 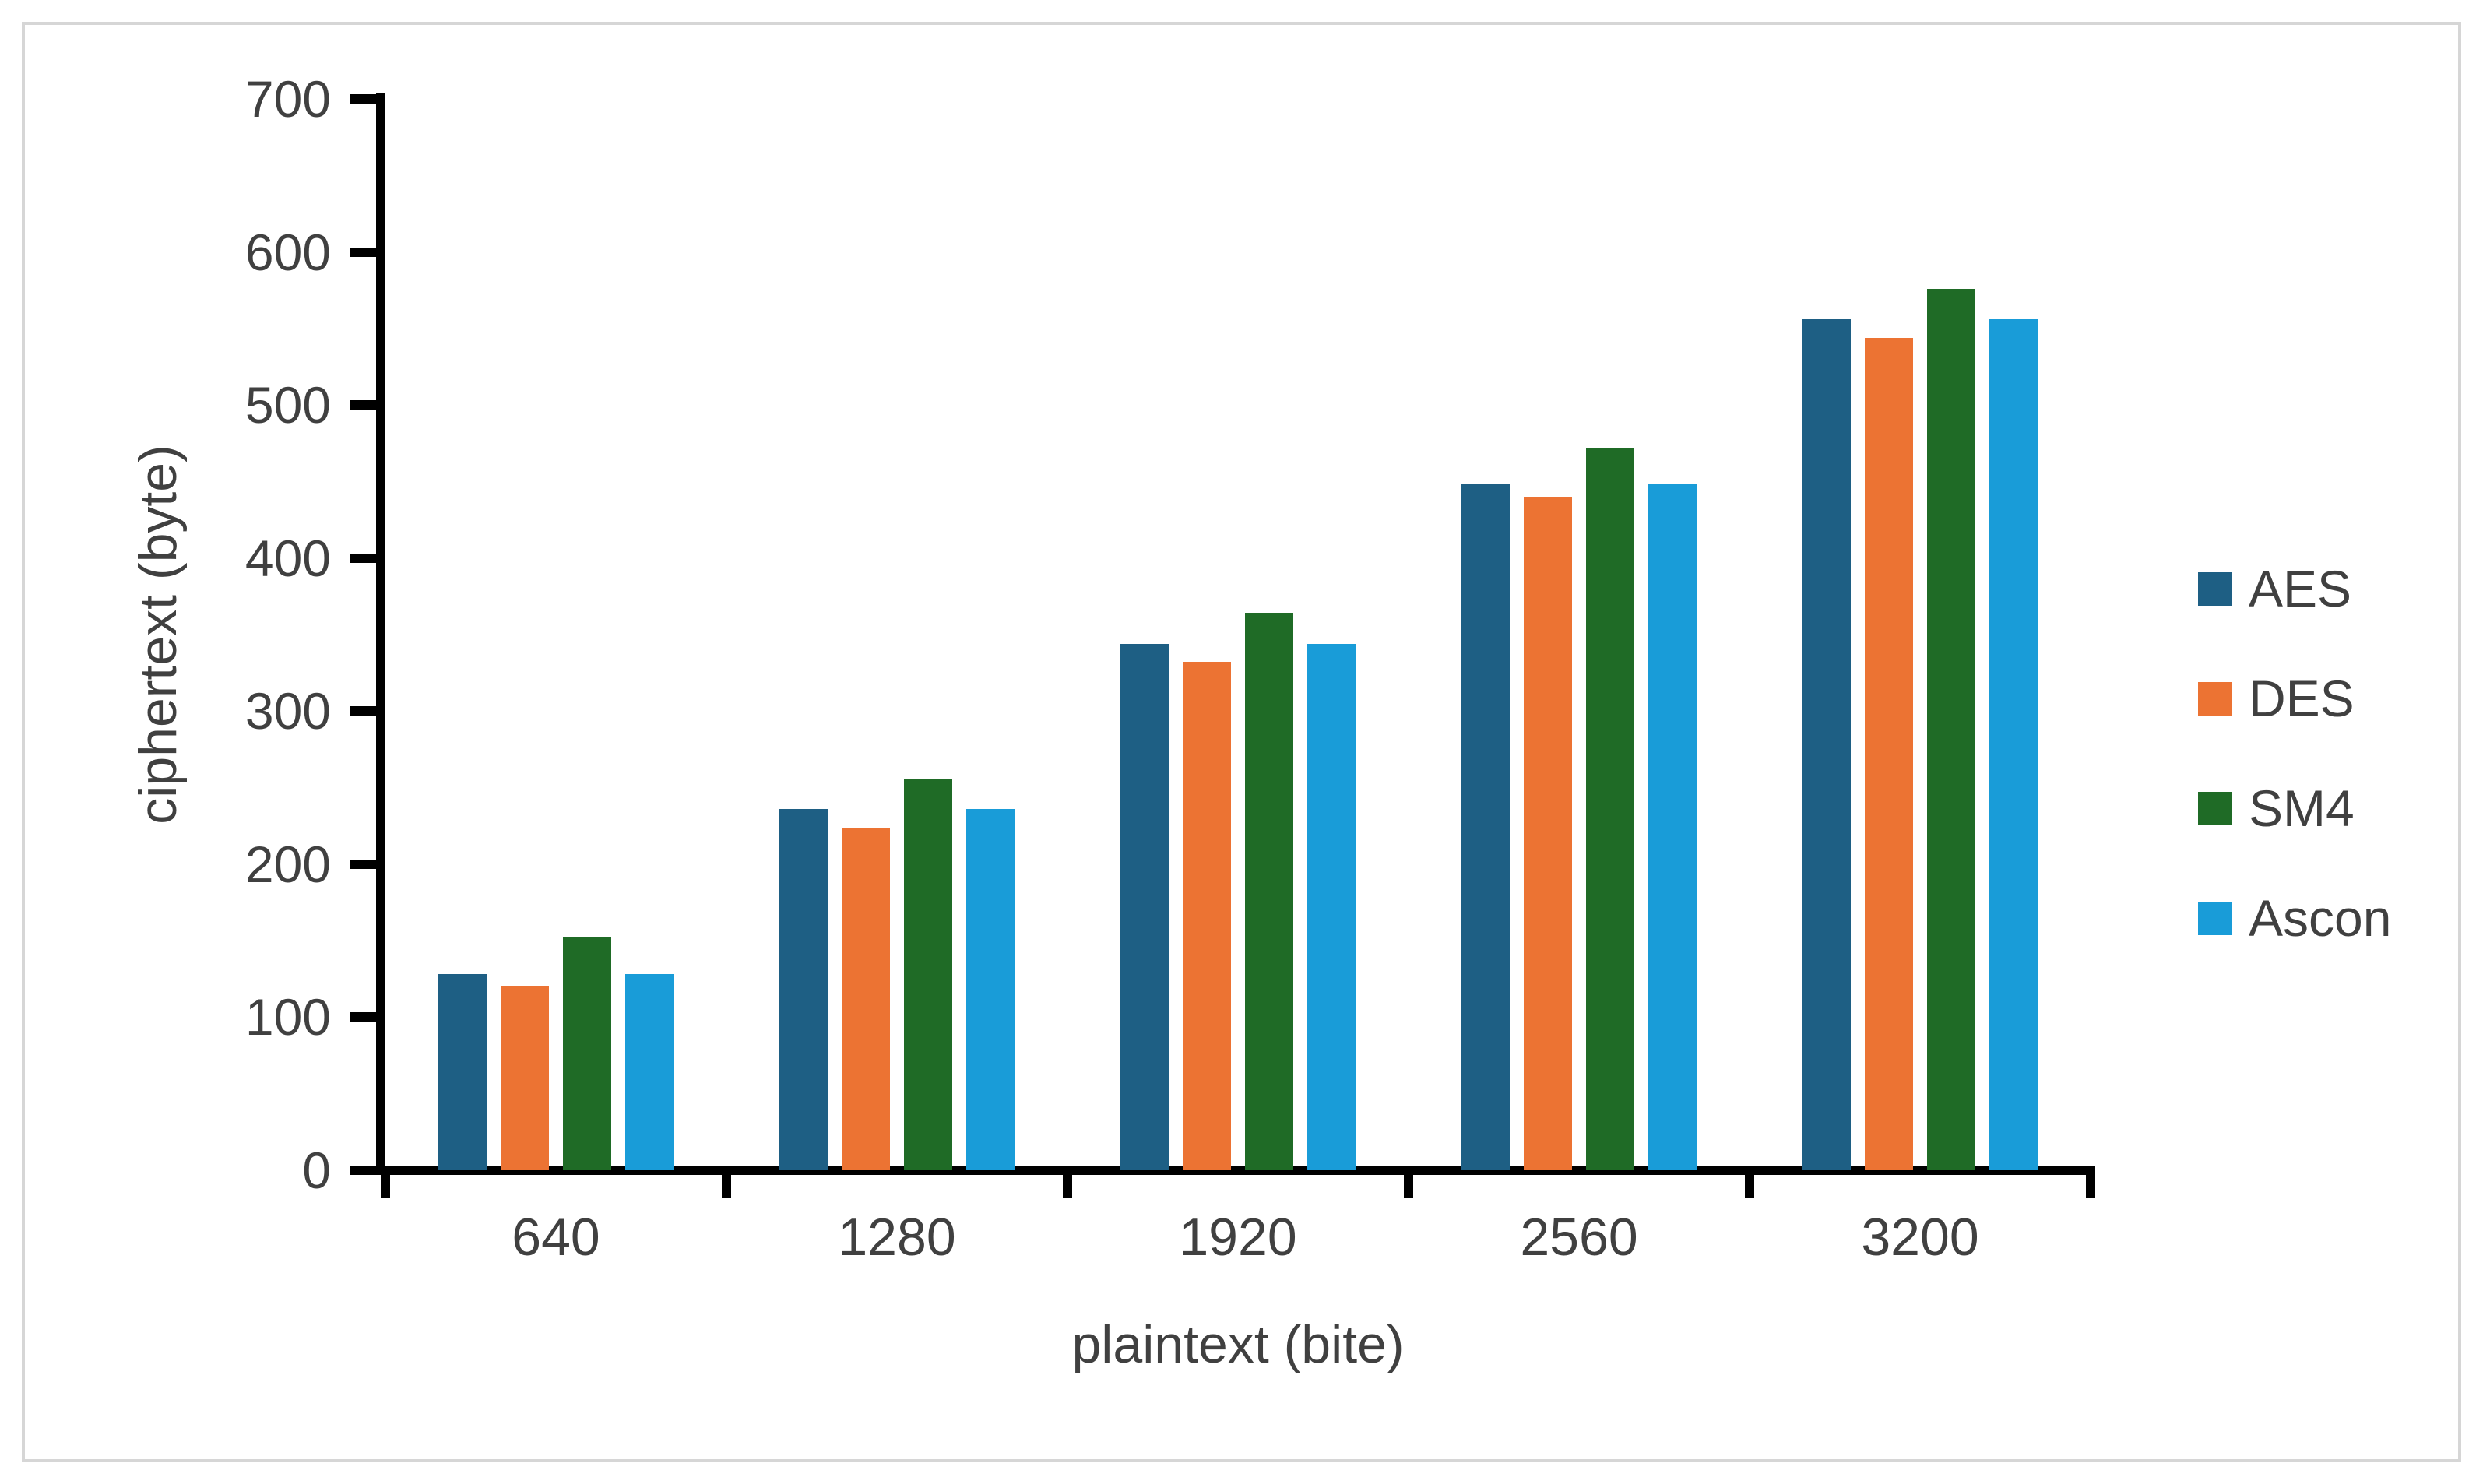 I want to click on legend-label: Ascon, so click(x=2320, y=918).